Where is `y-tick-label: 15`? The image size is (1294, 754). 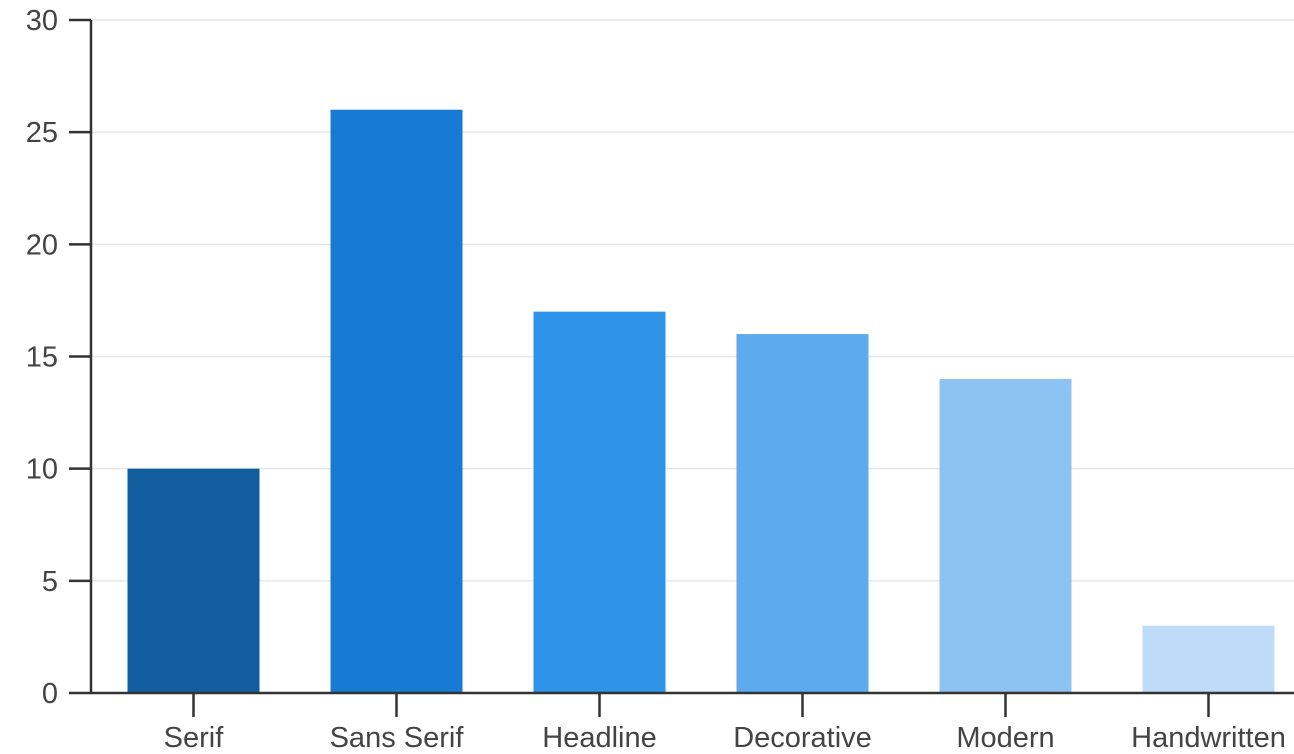 y-tick-label: 15 is located at coordinates (42, 358).